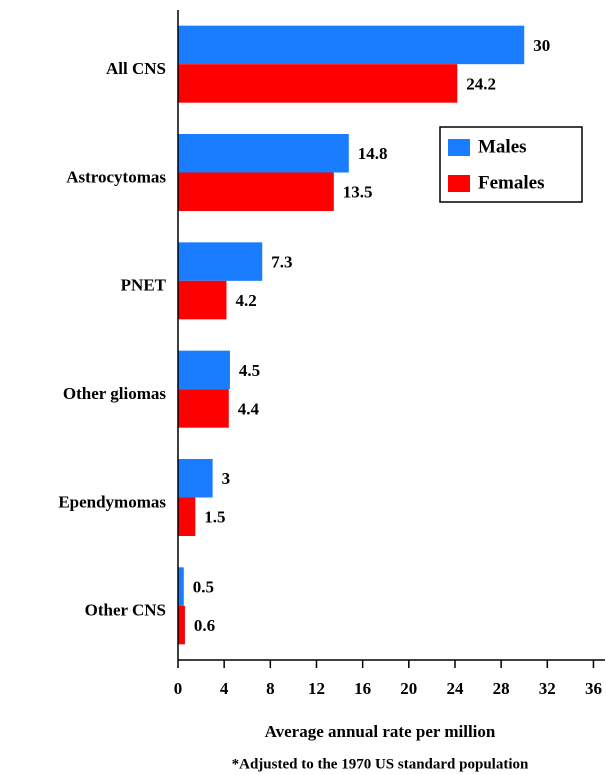 The height and width of the screenshot is (775, 606). Describe the element at coordinates (593, 688) in the screenshot. I see `x-tick-label: 36` at that location.